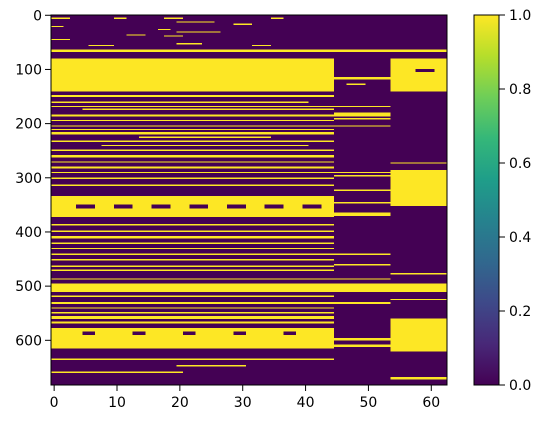  Describe the element at coordinates (28, 125) in the screenshot. I see `y-tick-label: 200` at that location.